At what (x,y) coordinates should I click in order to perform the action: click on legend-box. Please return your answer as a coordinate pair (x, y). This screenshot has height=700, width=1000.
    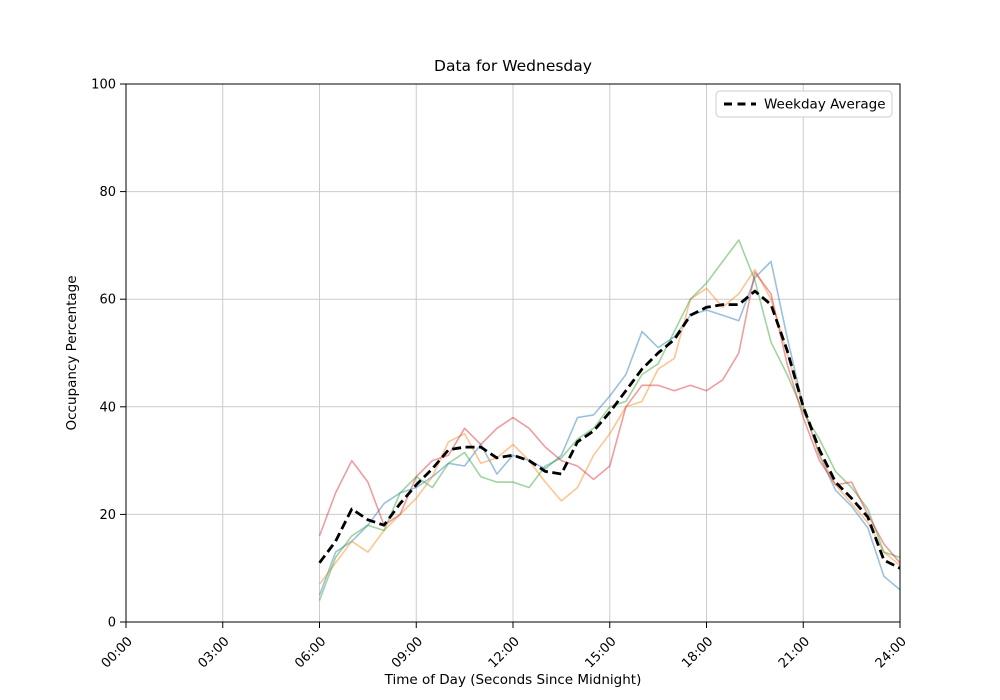
    Looking at the image, I should click on (804, 104).